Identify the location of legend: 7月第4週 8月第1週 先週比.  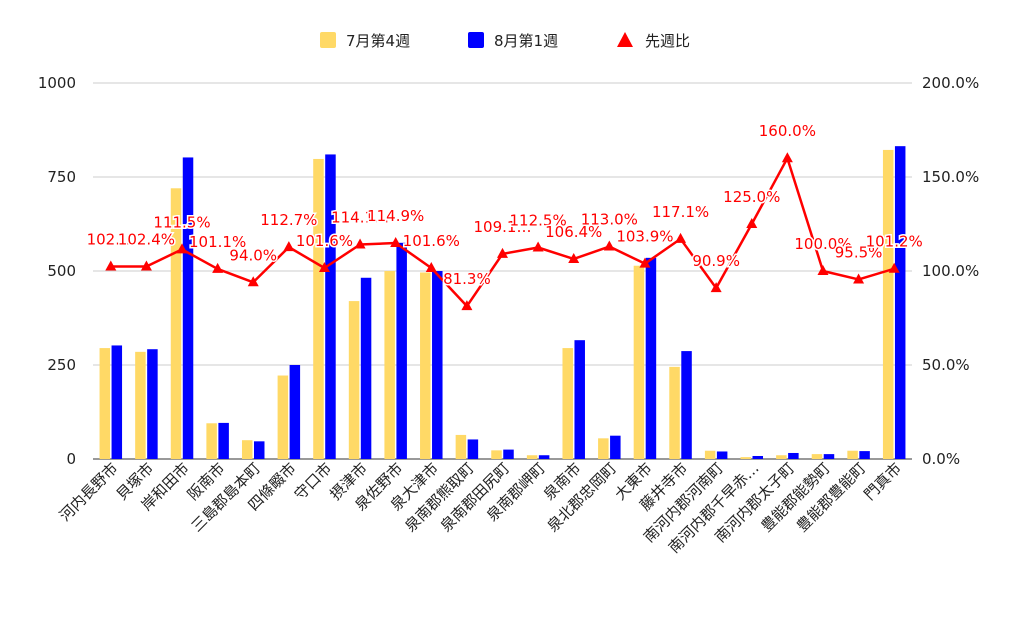
(505, 41).